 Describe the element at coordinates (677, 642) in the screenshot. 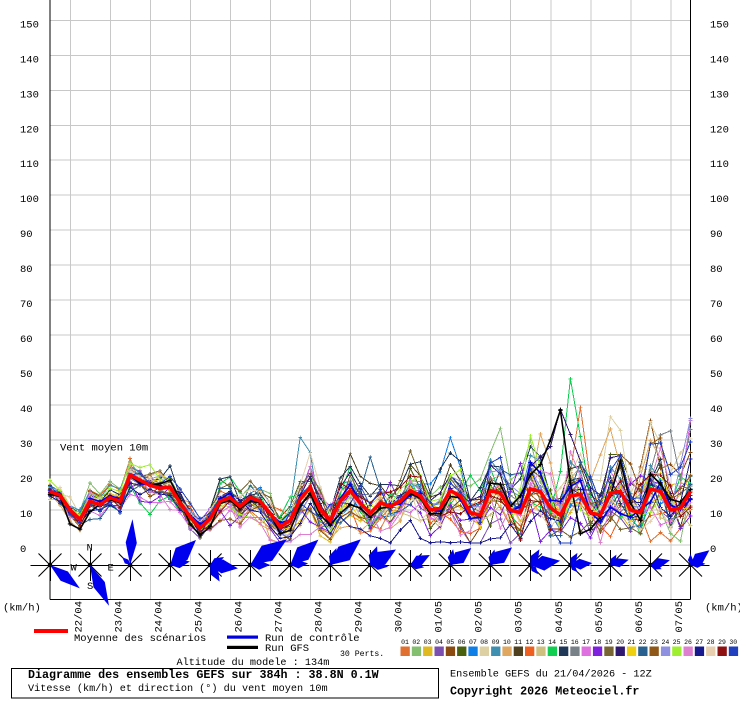

I see `svg-text: 25` at that location.